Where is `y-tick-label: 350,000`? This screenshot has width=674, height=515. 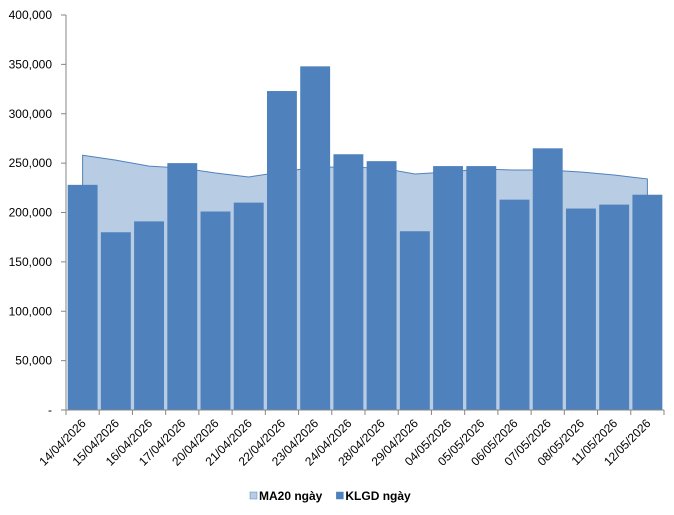 y-tick-label: 350,000 is located at coordinates (31, 64).